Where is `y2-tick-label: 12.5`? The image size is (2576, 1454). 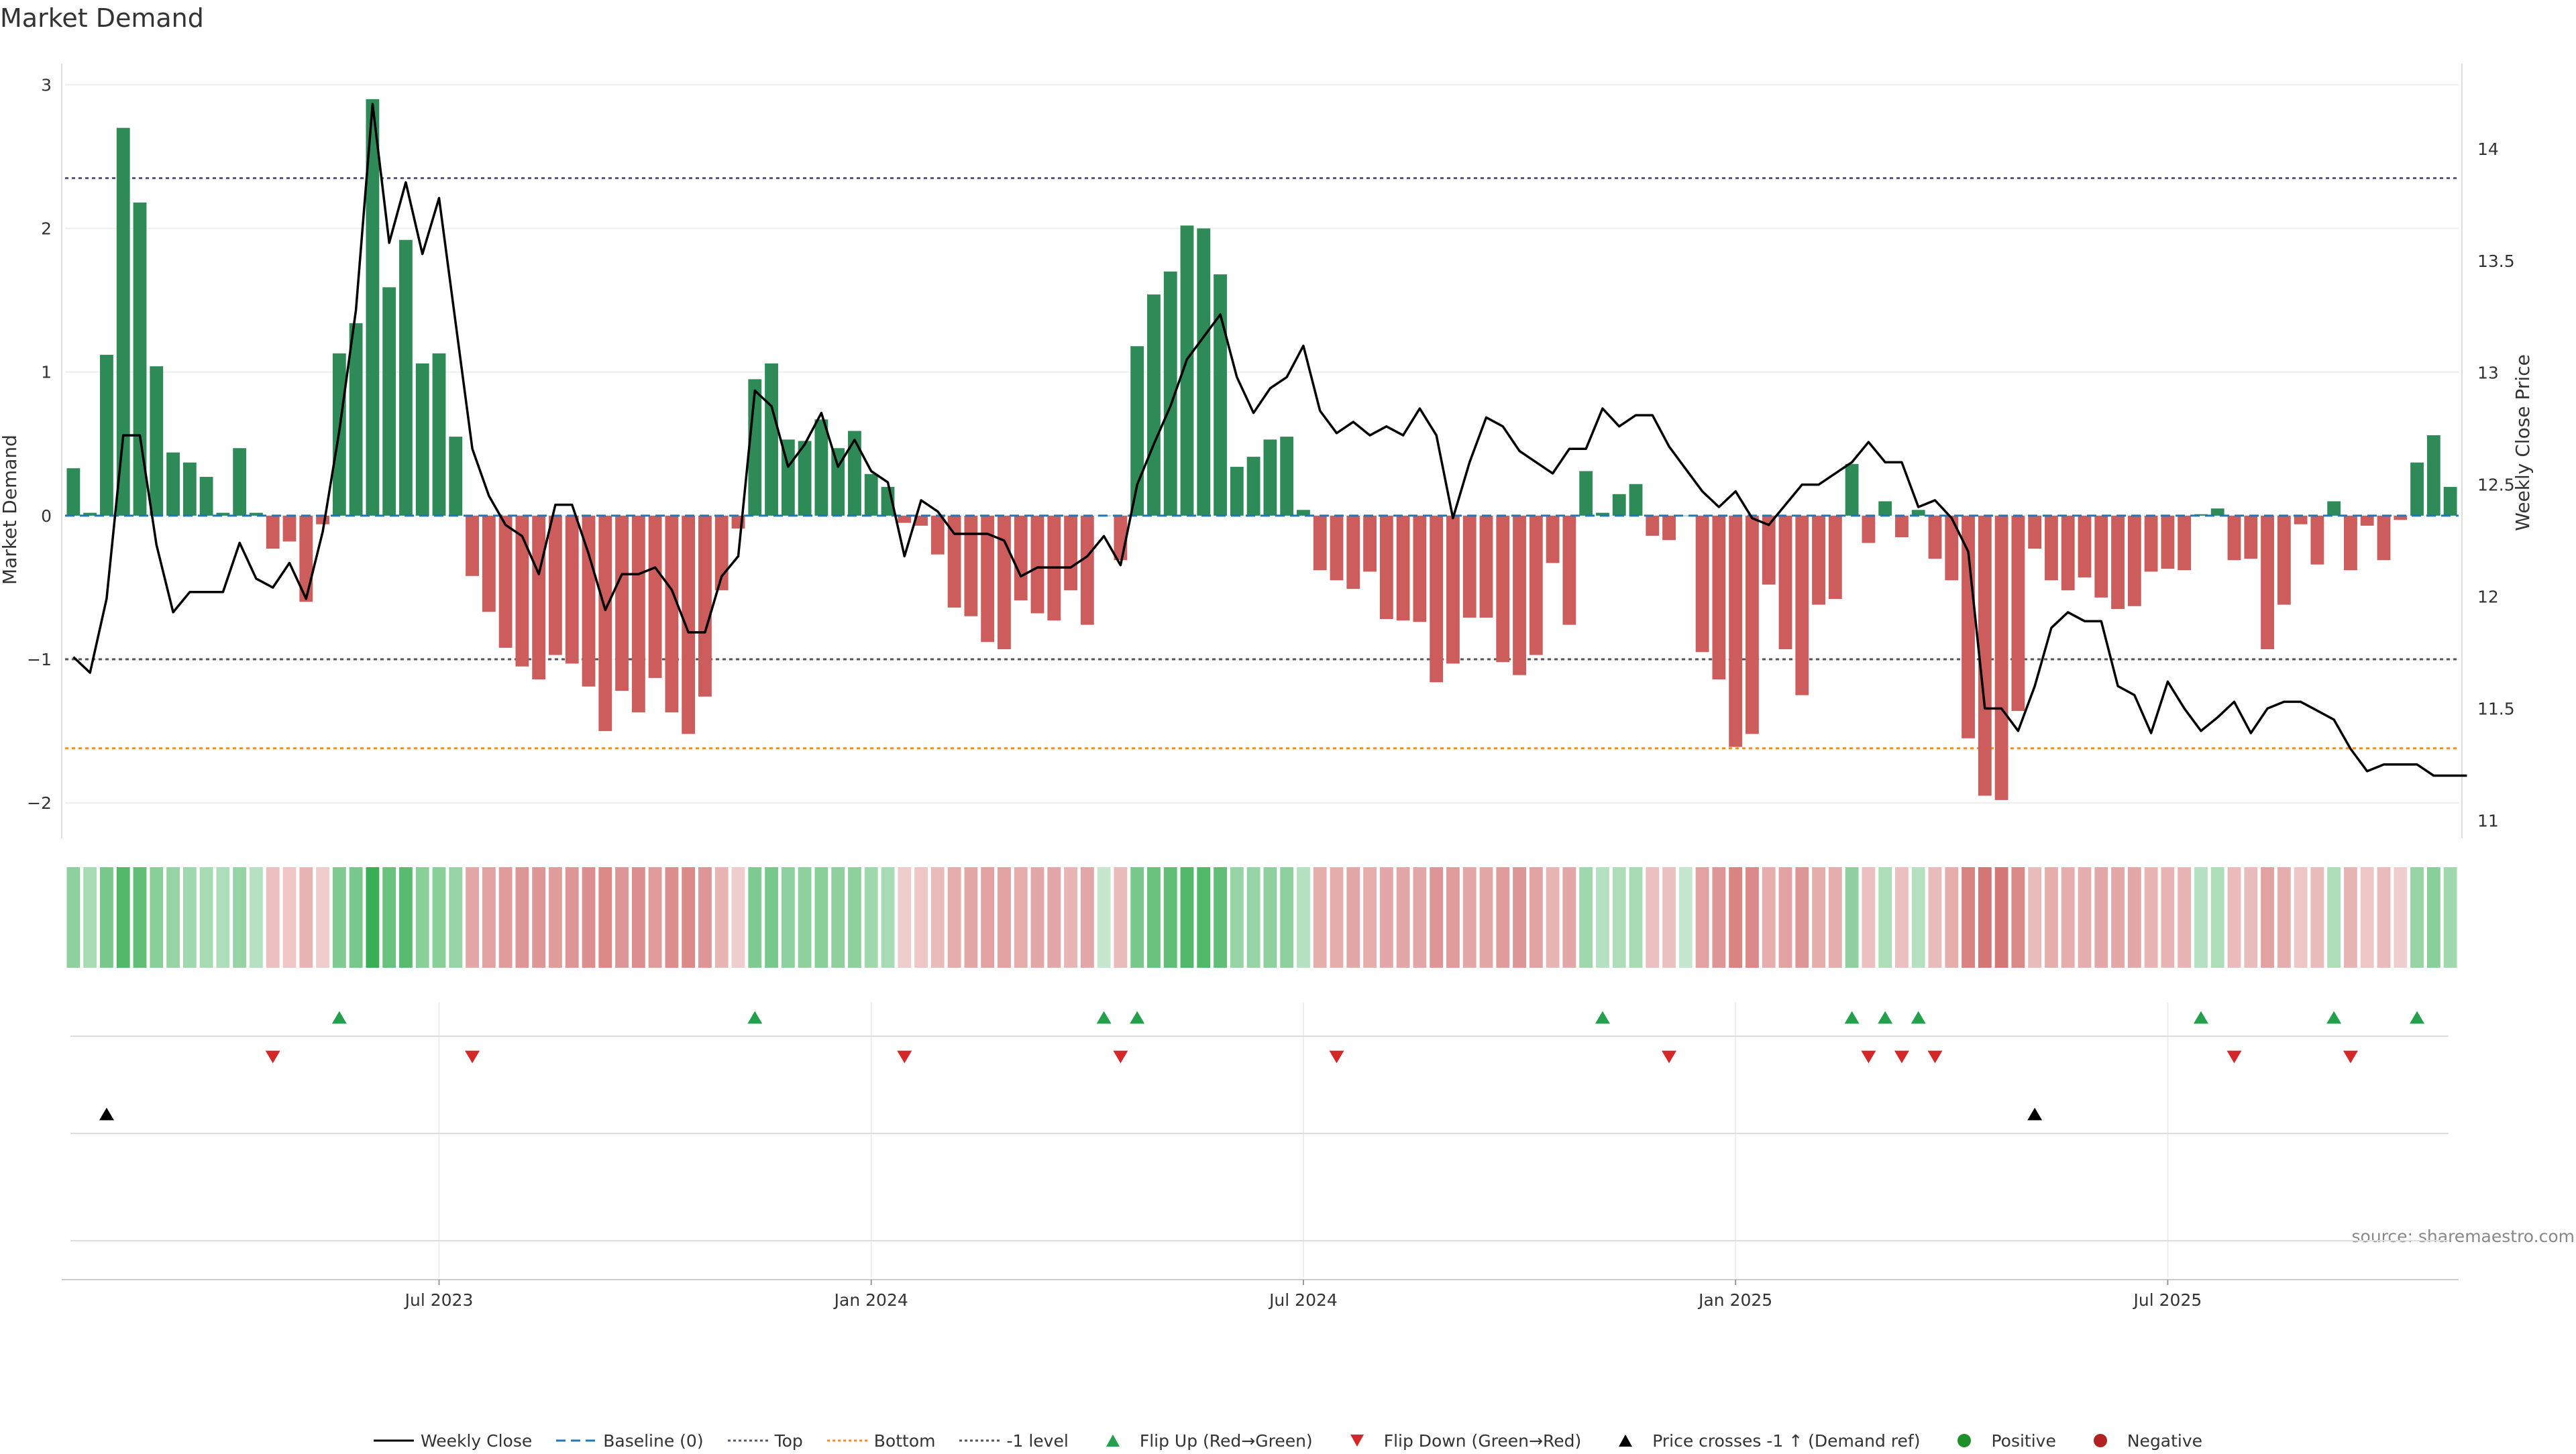 y2-tick-label: 12.5 is located at coordinates (2496, 485).